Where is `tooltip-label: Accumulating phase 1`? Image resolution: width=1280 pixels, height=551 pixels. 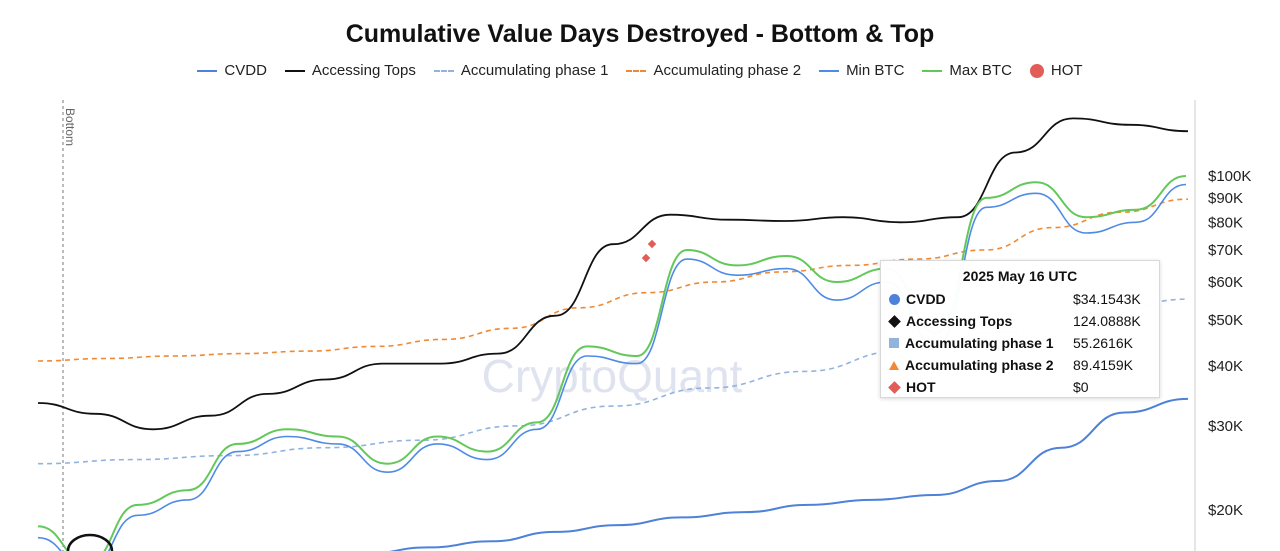 tooltip-label: Accumulating phase 1 is located at coordinates (979, 343).